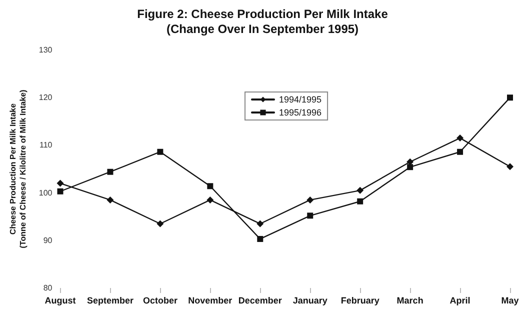 This screenshot has width=525, height=320. Describe the element at coordinates (46, 145) in the screenshot. I see `y-tick-label: 110` at that location.